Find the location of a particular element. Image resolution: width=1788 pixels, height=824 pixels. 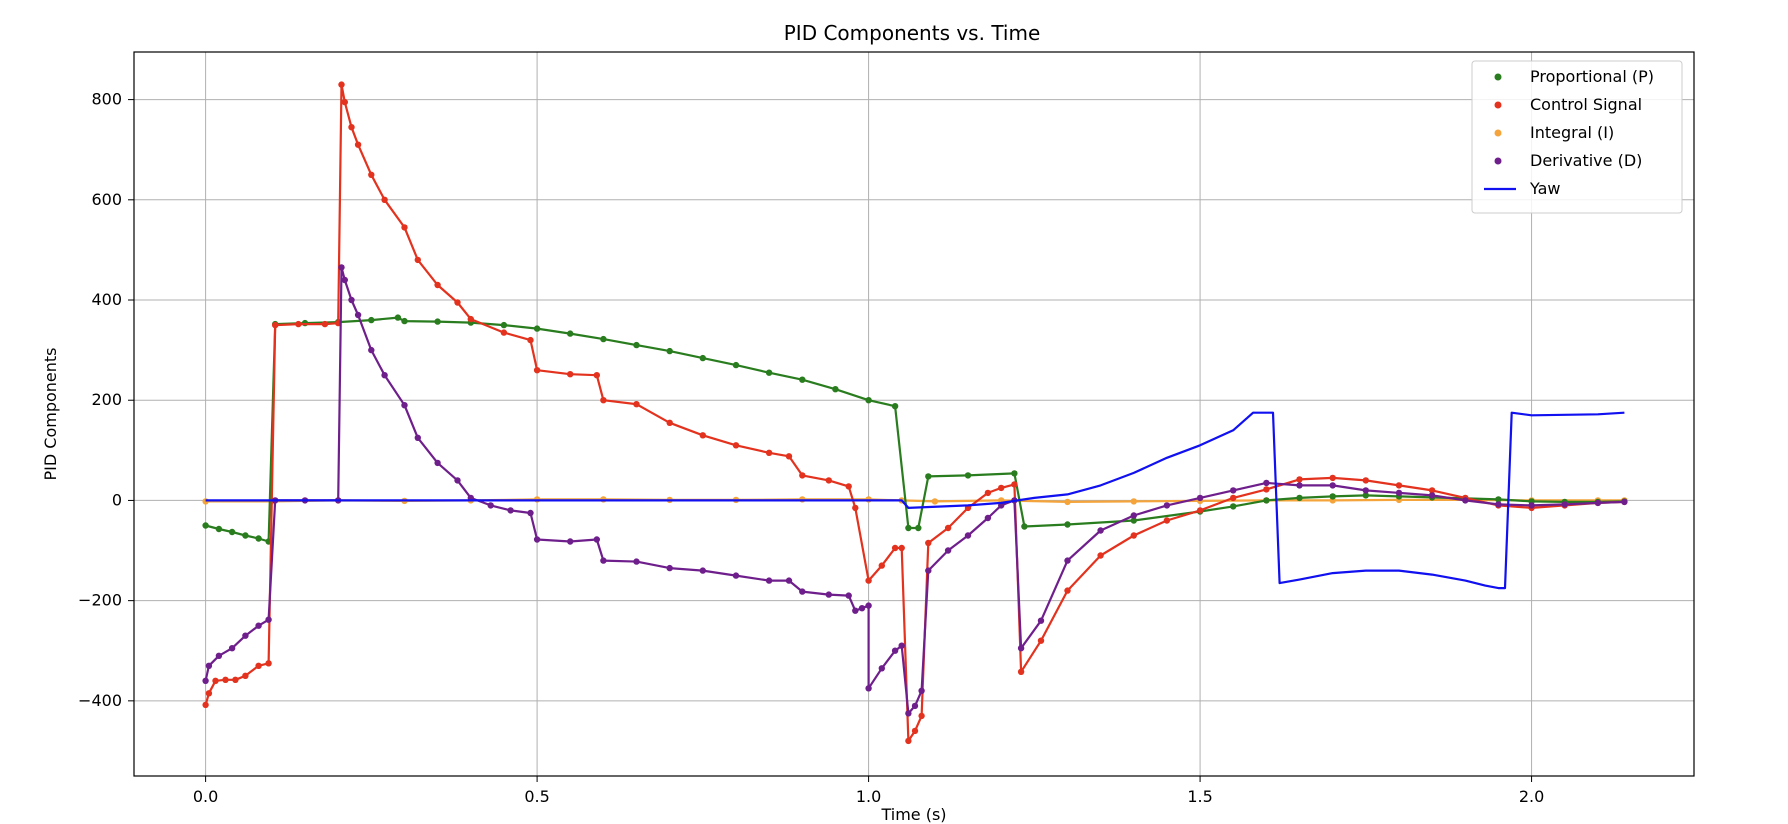

y-tick-label: 800 is located at coordinates (106, 99).